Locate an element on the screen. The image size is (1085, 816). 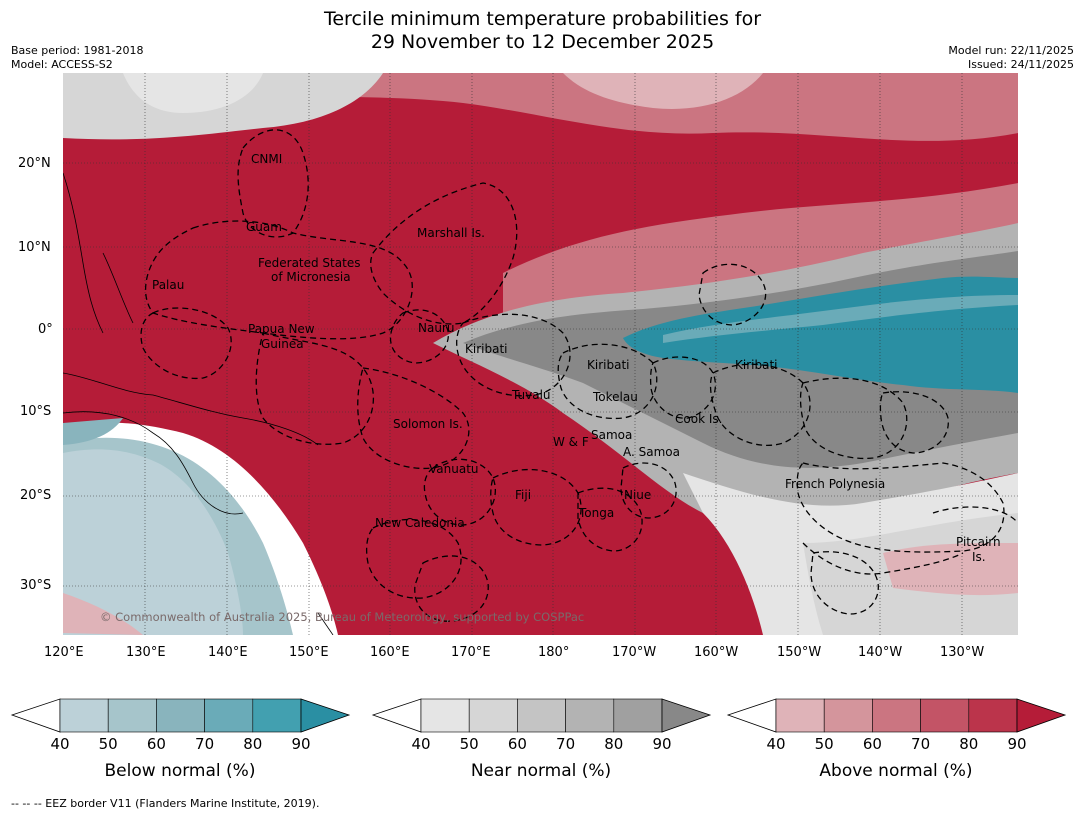
title-line-2: 29 November to 12 December 2025 is located at coordinates (542, 42).